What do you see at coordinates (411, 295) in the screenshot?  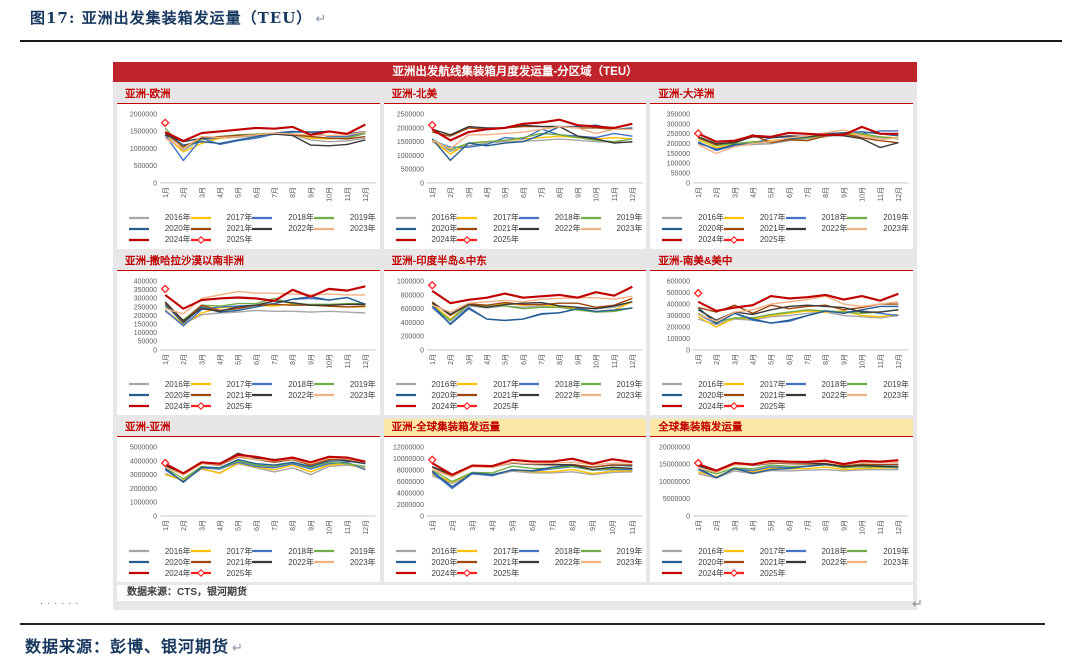 I see `svg-text: 800000` at bounding box center [411, 295].